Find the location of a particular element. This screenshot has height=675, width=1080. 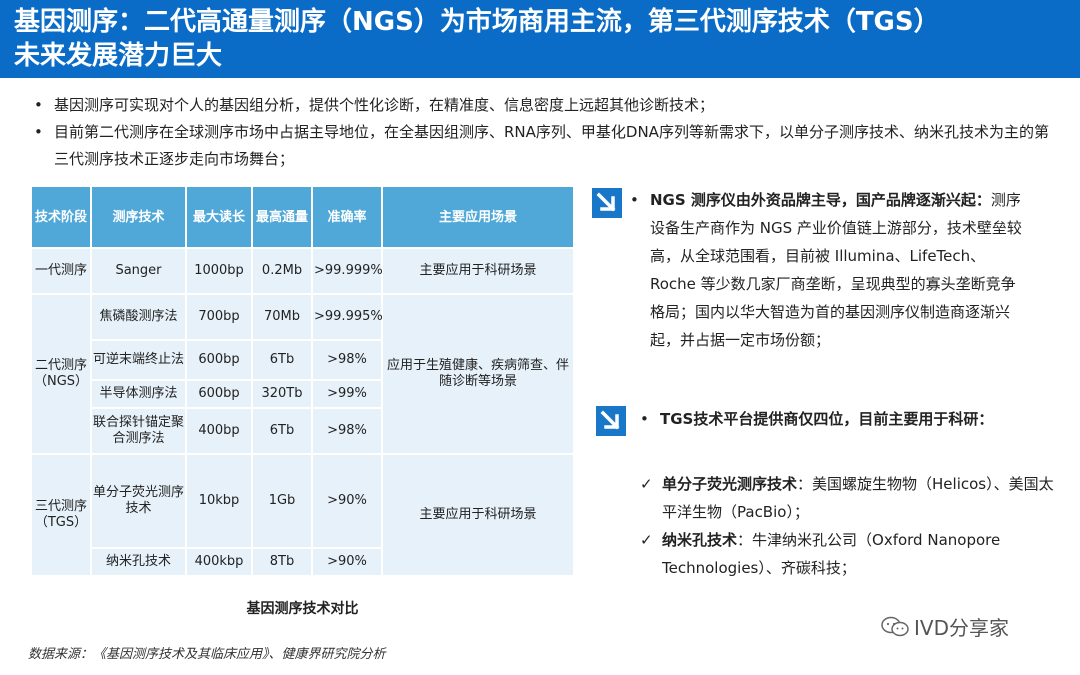

provider-tech: 单分子荧光测序技术 is located at coordinates (730, 484).